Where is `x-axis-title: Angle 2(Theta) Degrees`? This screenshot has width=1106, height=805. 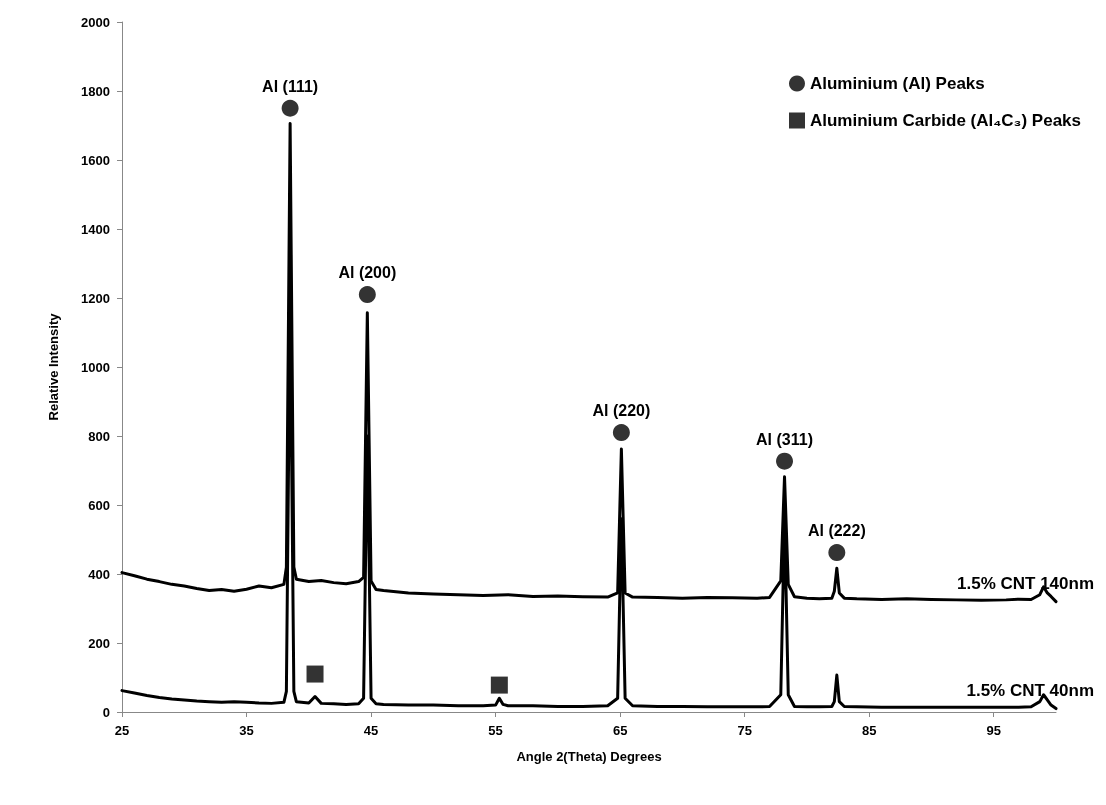 x-axis-title: Angle 2(Theta) Degrees is located at coordinates (589, 756).